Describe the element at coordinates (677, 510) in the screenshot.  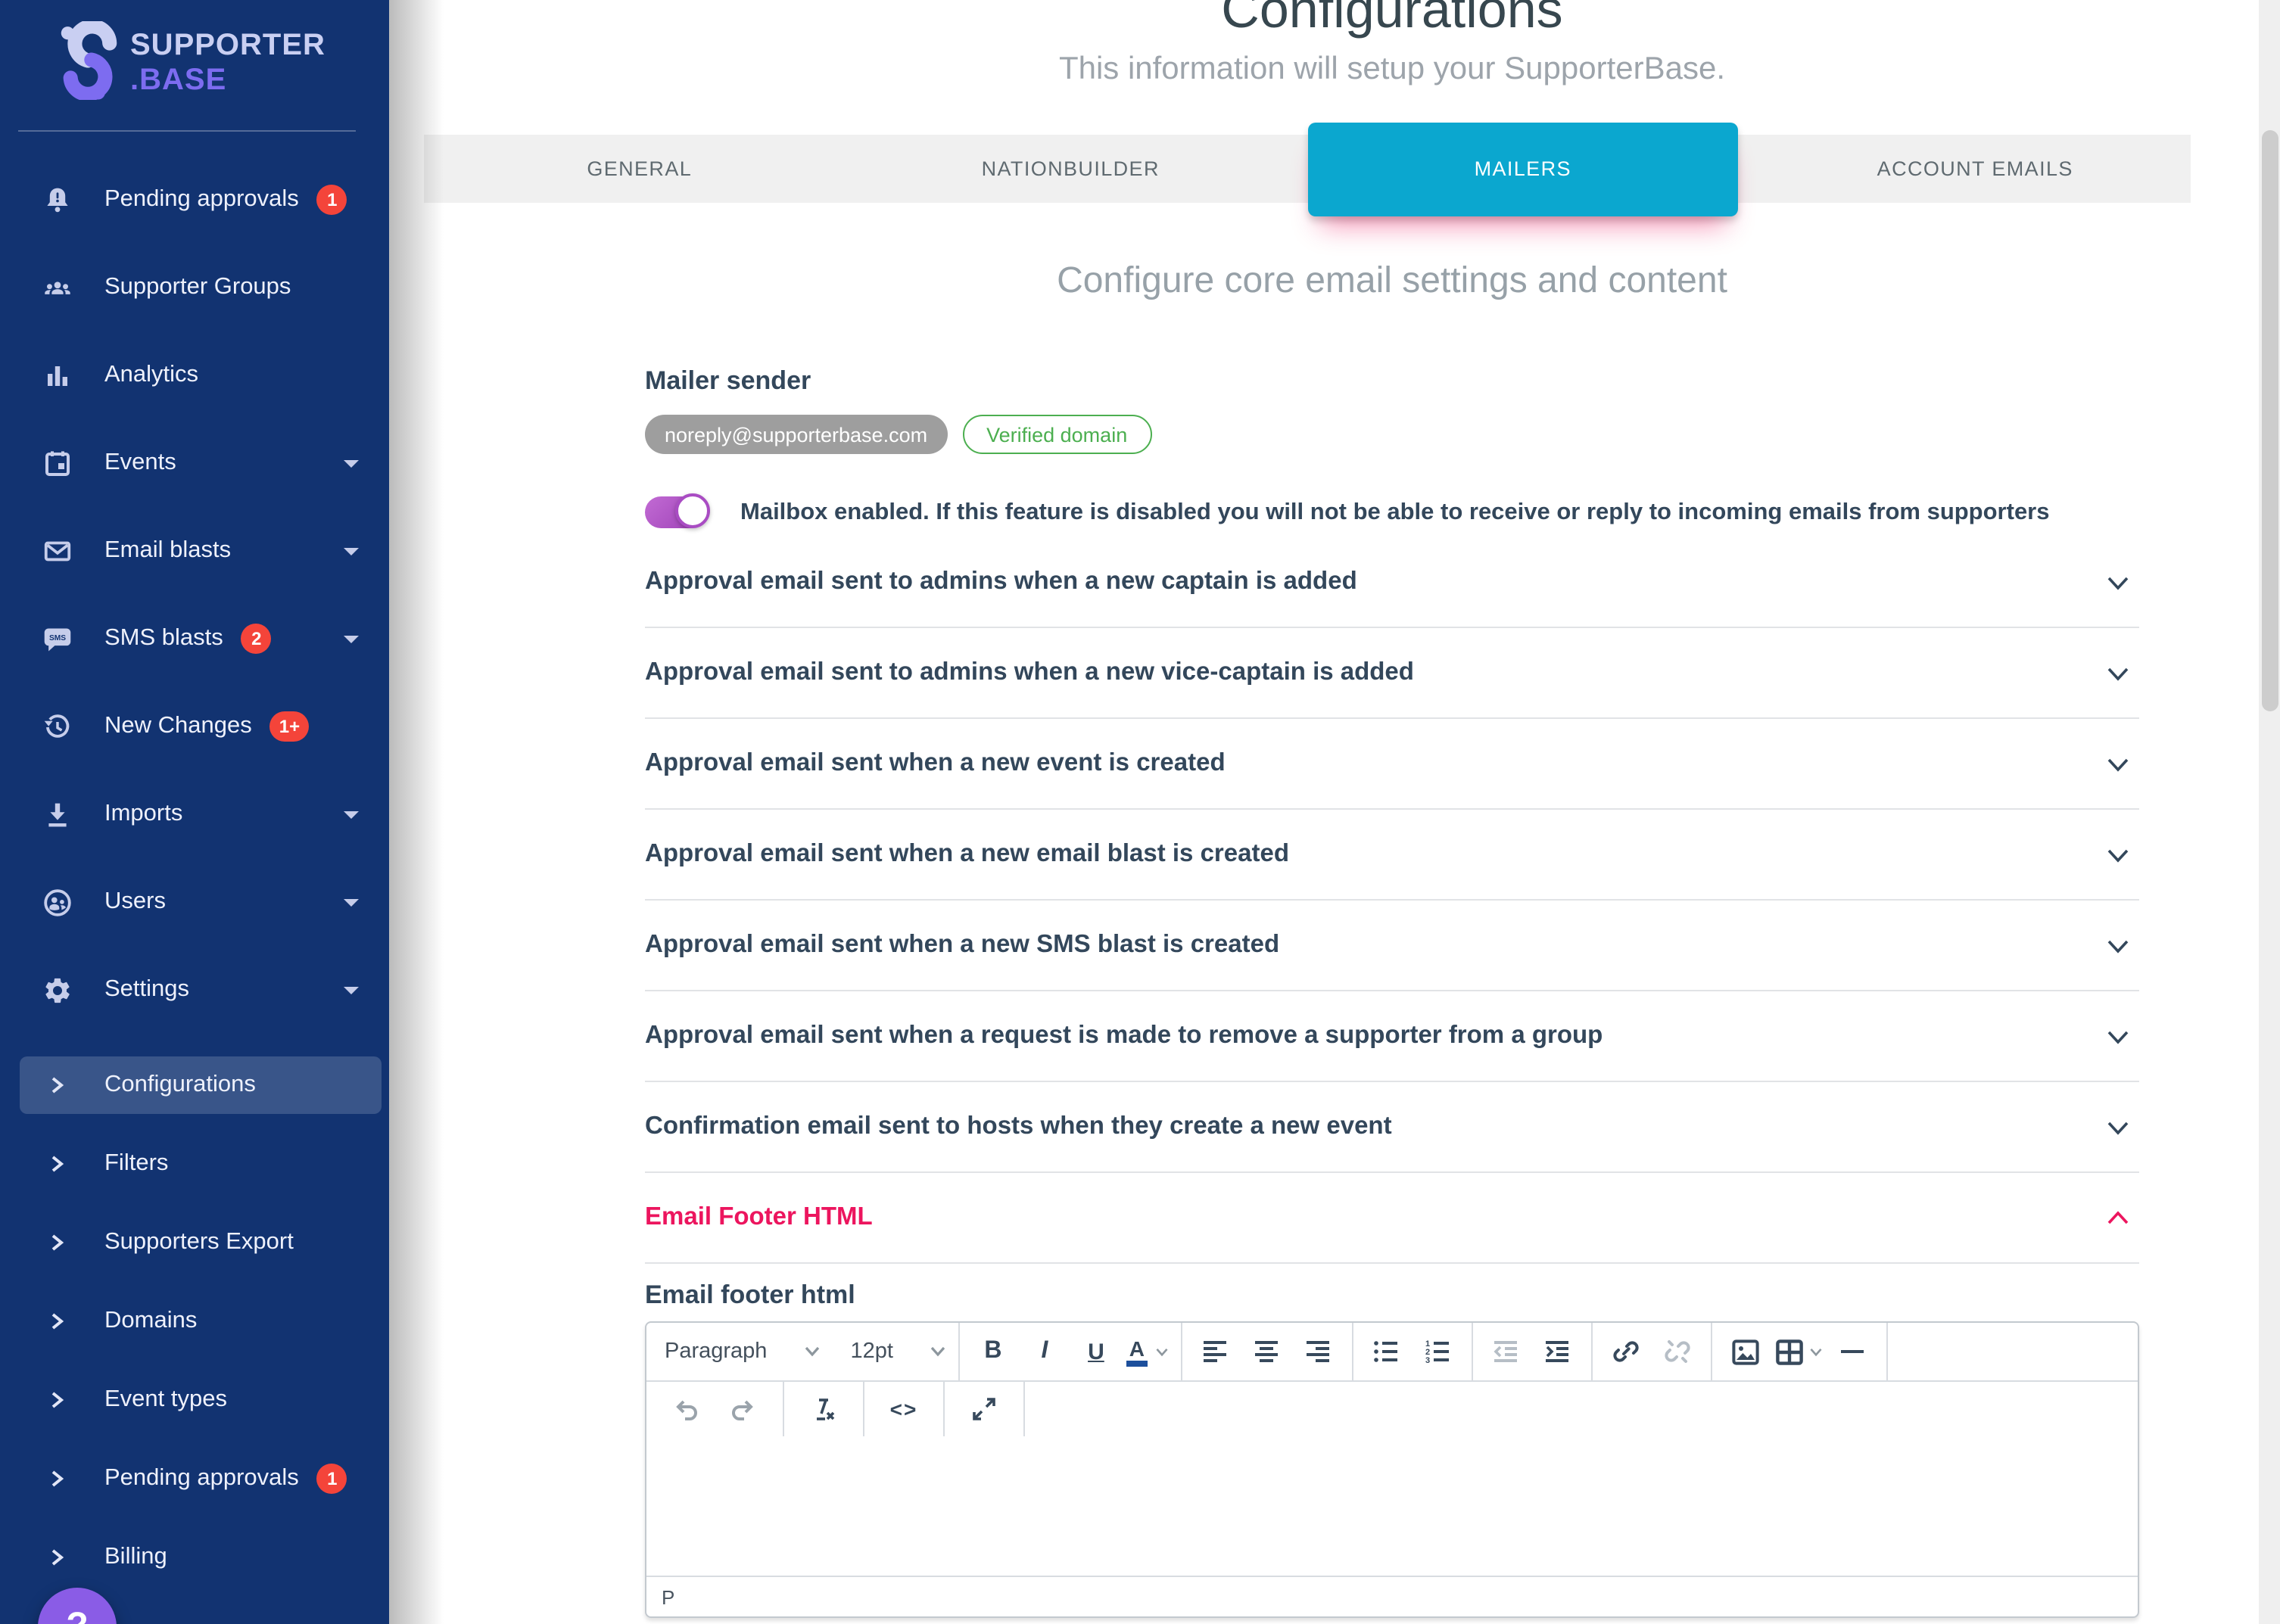
I see `mailbox-toggle` at that location.